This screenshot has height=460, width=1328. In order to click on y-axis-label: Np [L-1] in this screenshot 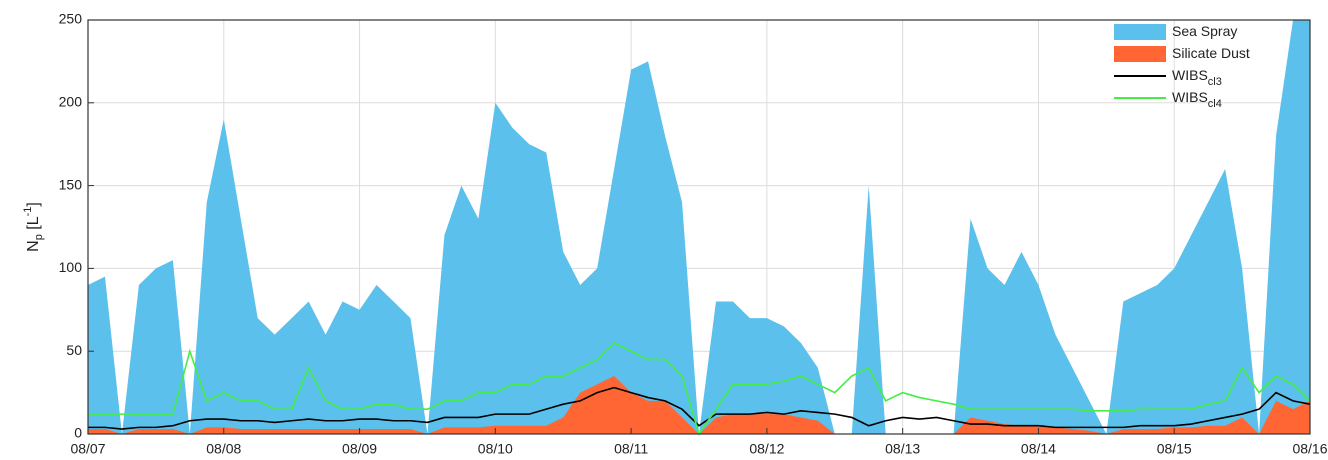, I will do `click(33, 227)`.